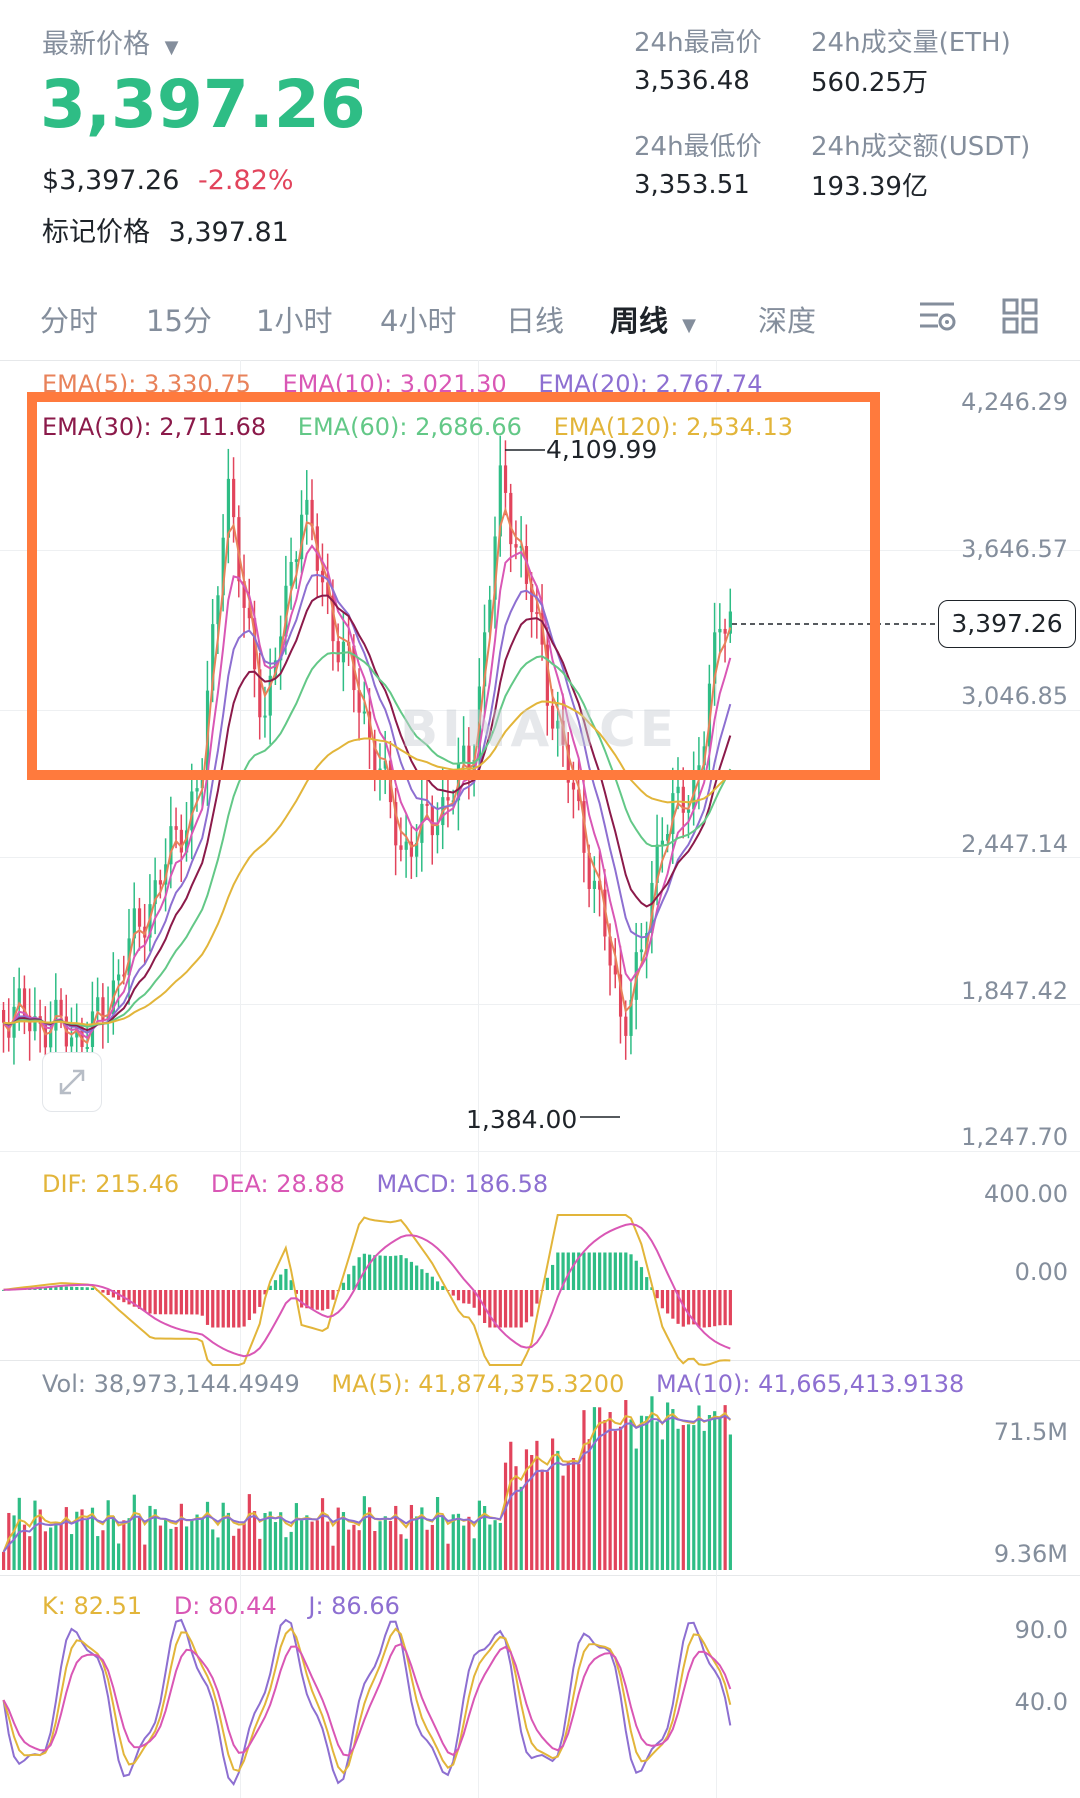  What do you see at coordinates (653, 319) in the screenshot?
I see `tab-weekly: 周线 ▼` at bounding box center [653, 319].